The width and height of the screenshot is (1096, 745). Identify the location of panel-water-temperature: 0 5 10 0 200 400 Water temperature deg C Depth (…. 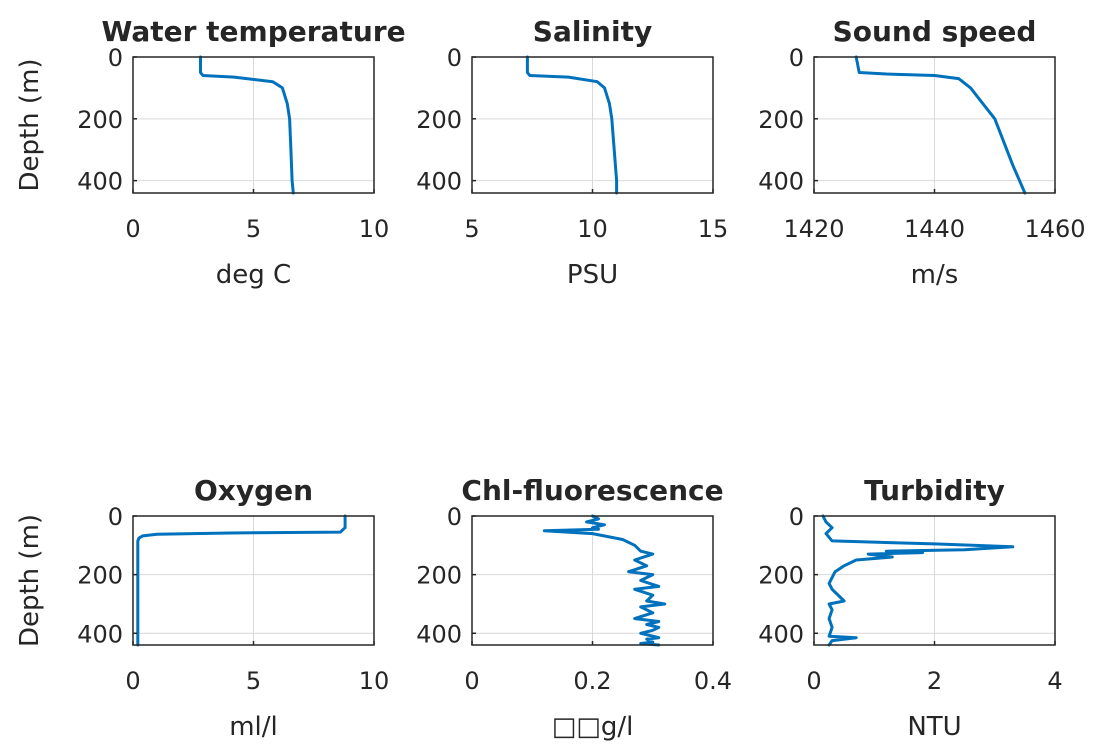
(210, 152).